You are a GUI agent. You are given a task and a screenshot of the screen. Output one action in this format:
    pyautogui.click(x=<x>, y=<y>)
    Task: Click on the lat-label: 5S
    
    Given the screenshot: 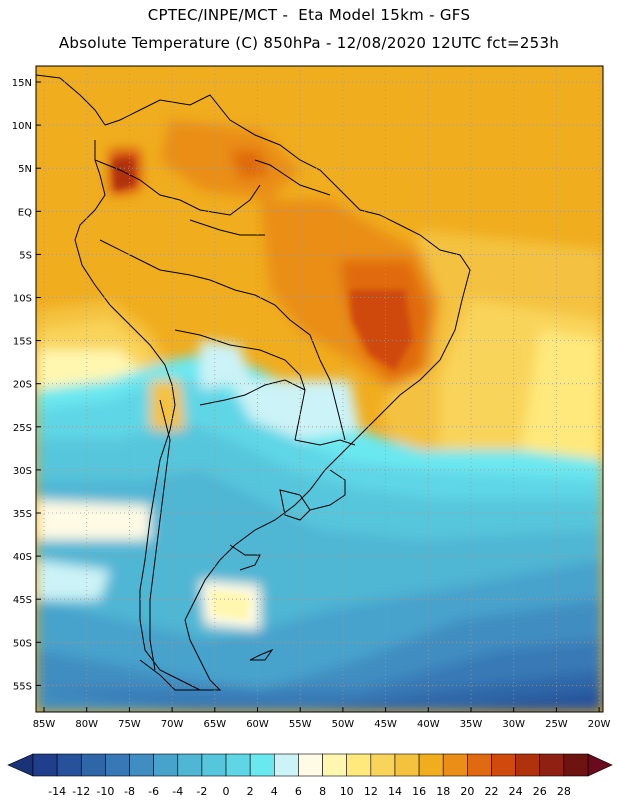 What is the action you would take?
    pyautogui.click(x=25, y=255)
    